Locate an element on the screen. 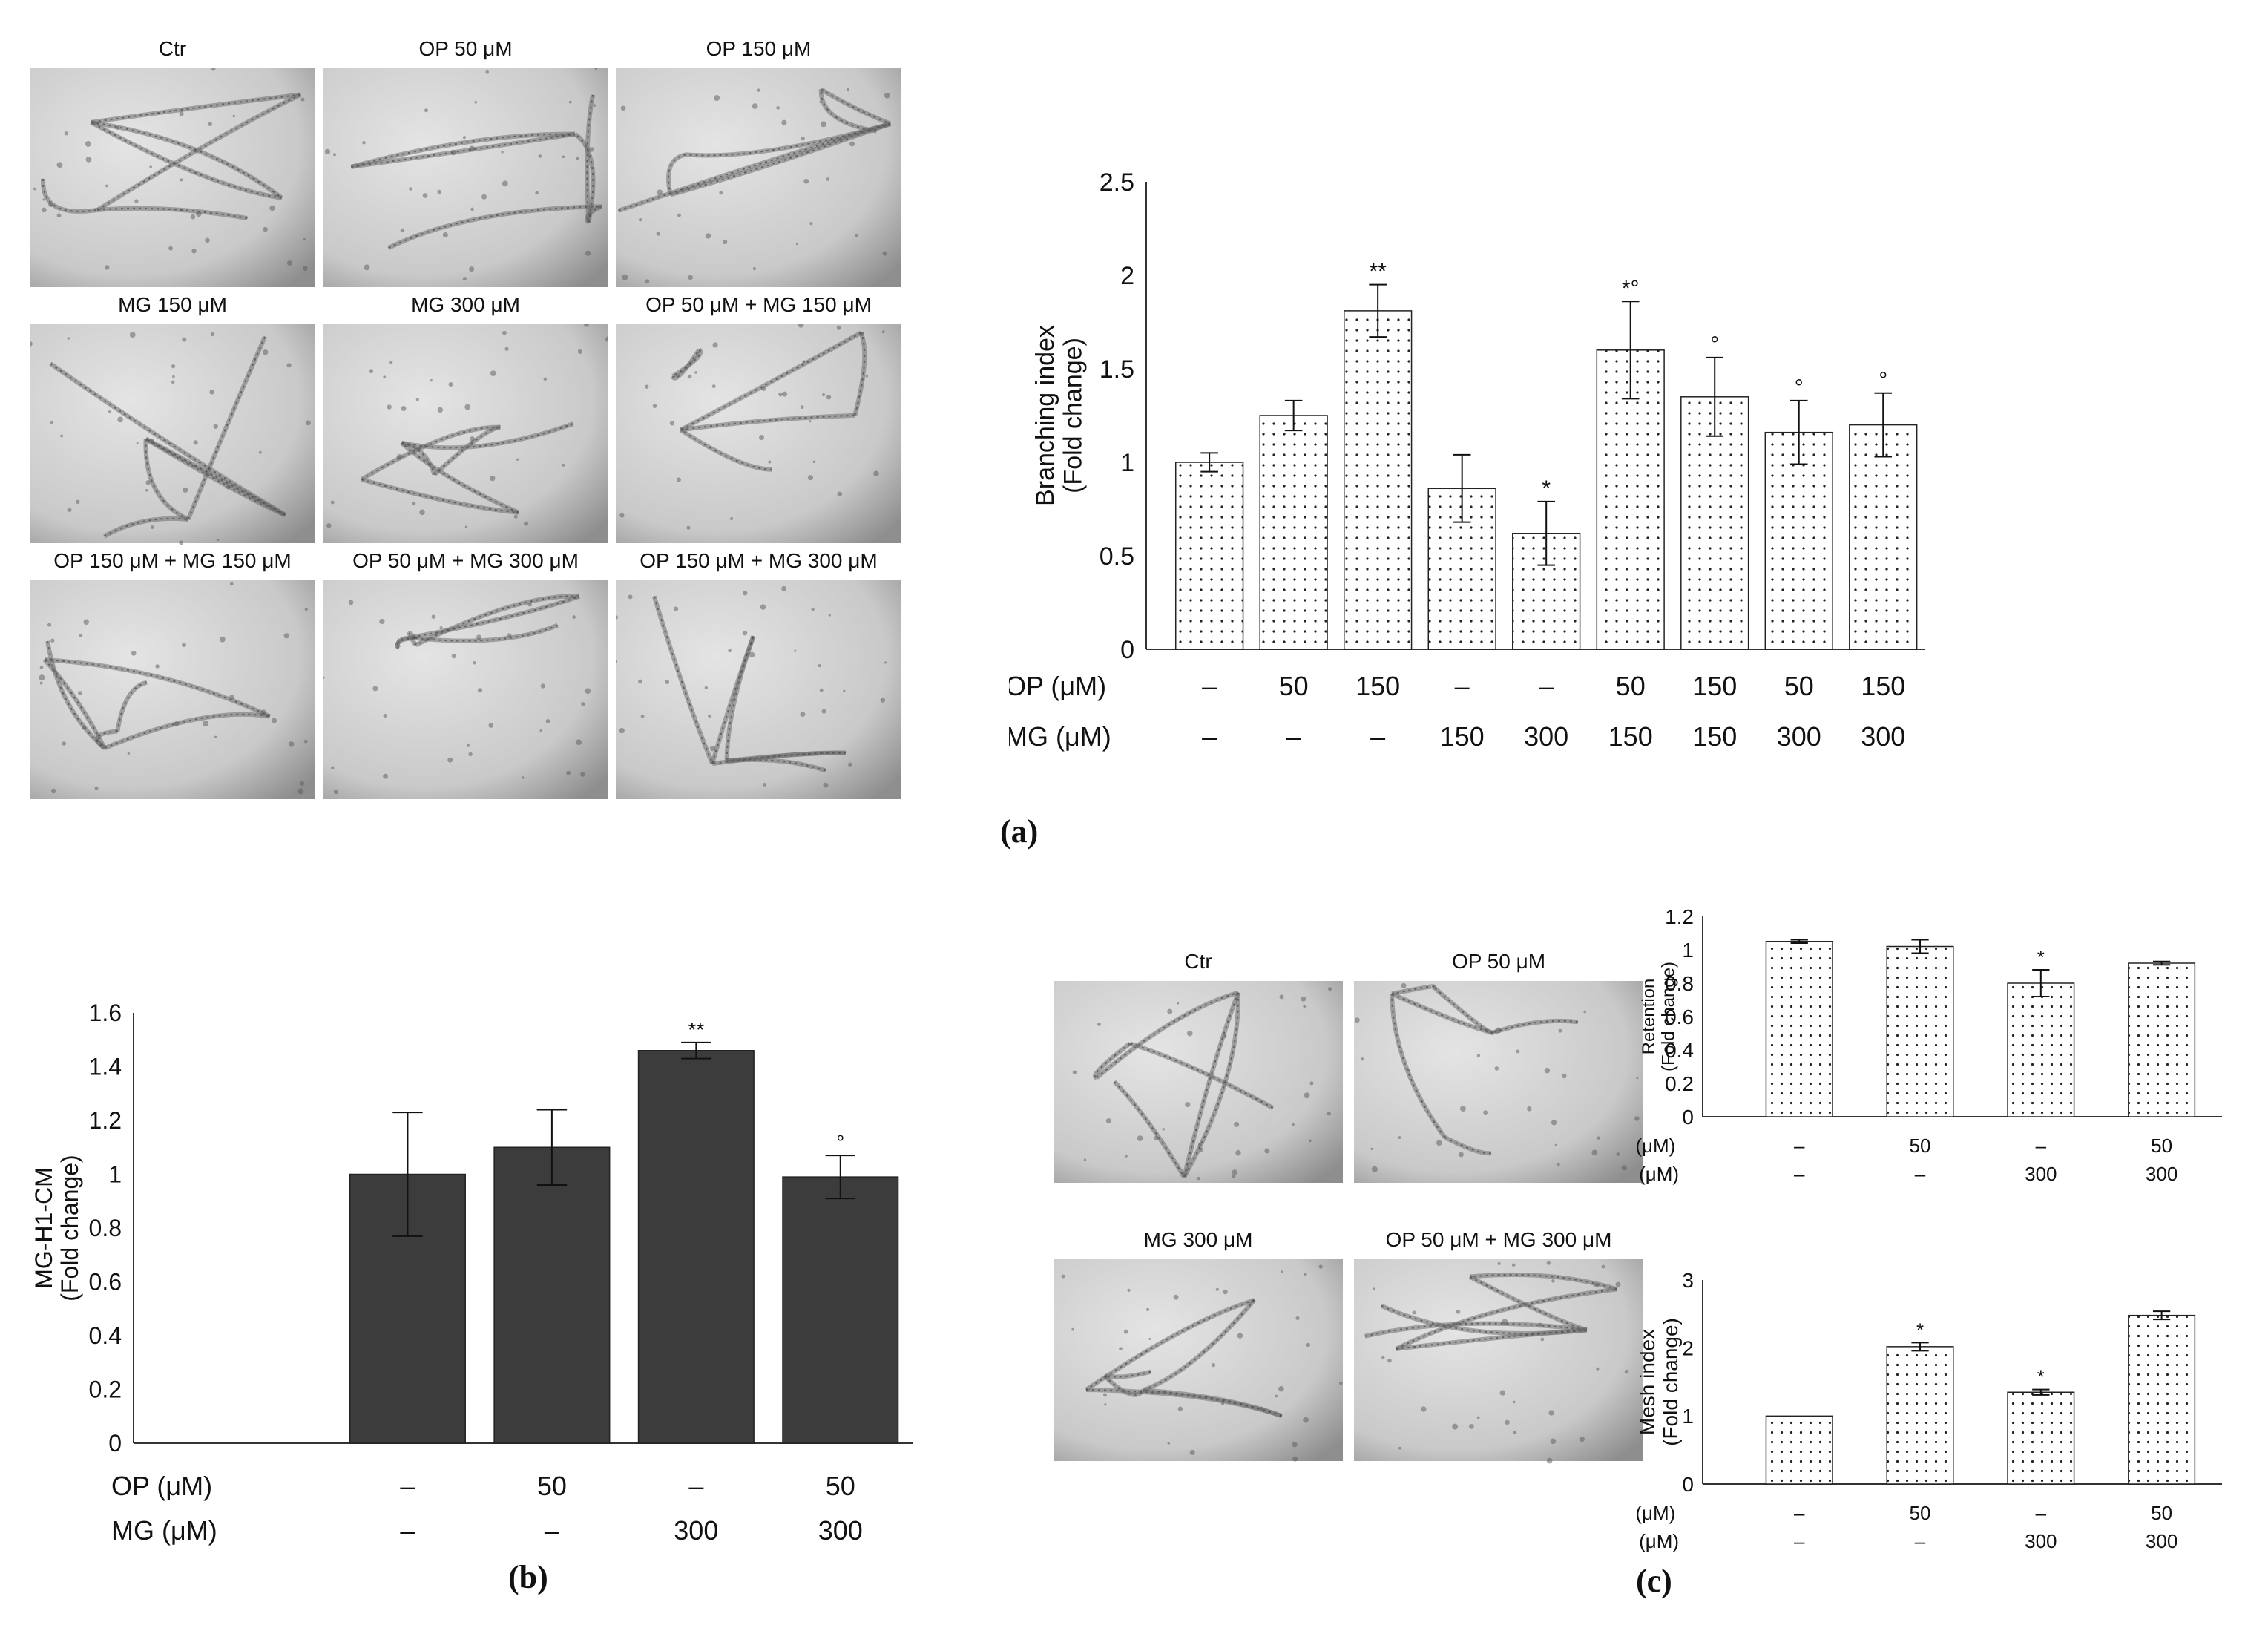 The height and width of the screenshot is (1628, 2268). y-axis-label: Branching index(Fold change) is located at coordinates (1059, 415).